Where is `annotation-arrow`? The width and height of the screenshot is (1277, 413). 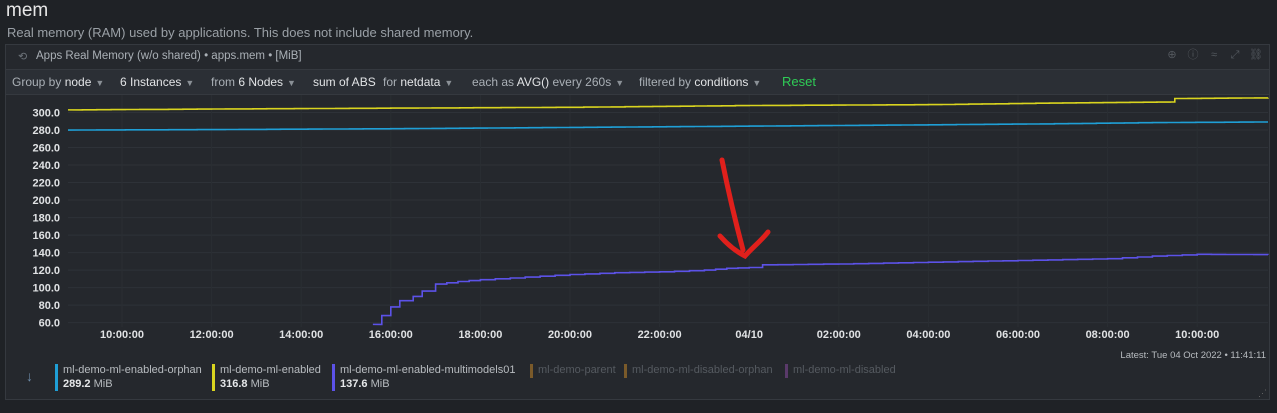
annotation-arrow is located at coordinates (744, 208).